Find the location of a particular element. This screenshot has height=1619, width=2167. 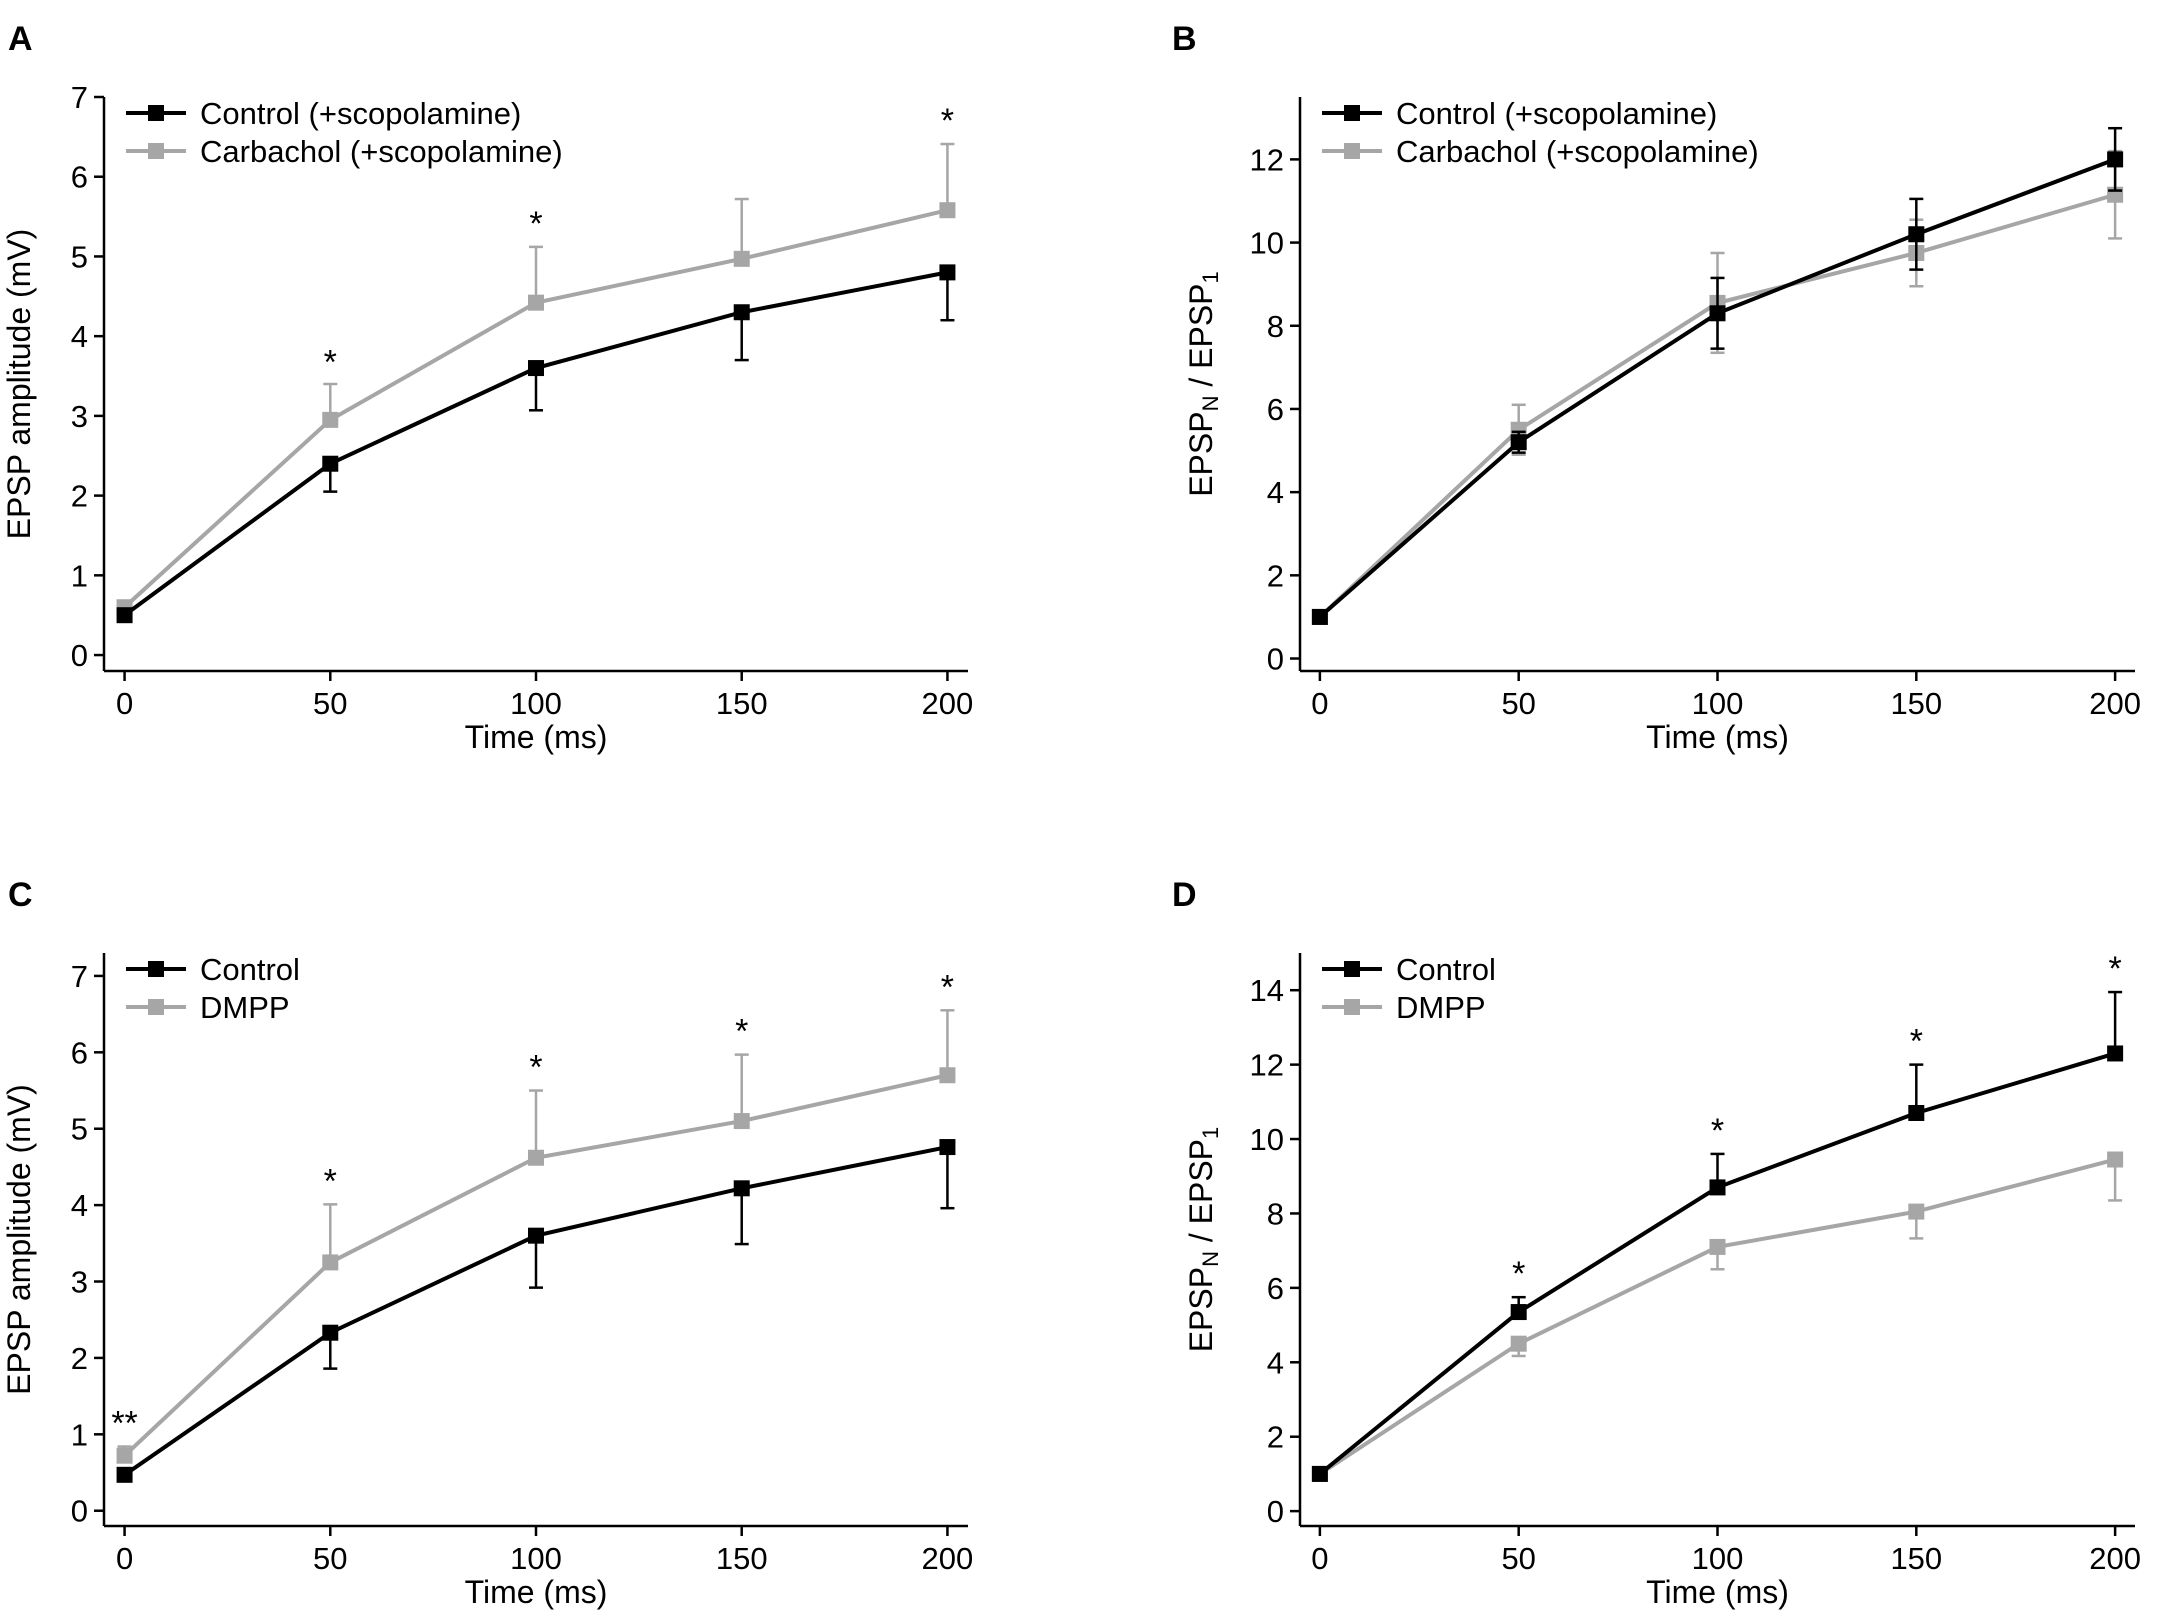

series-control is located at coordinates (1717, 1236).